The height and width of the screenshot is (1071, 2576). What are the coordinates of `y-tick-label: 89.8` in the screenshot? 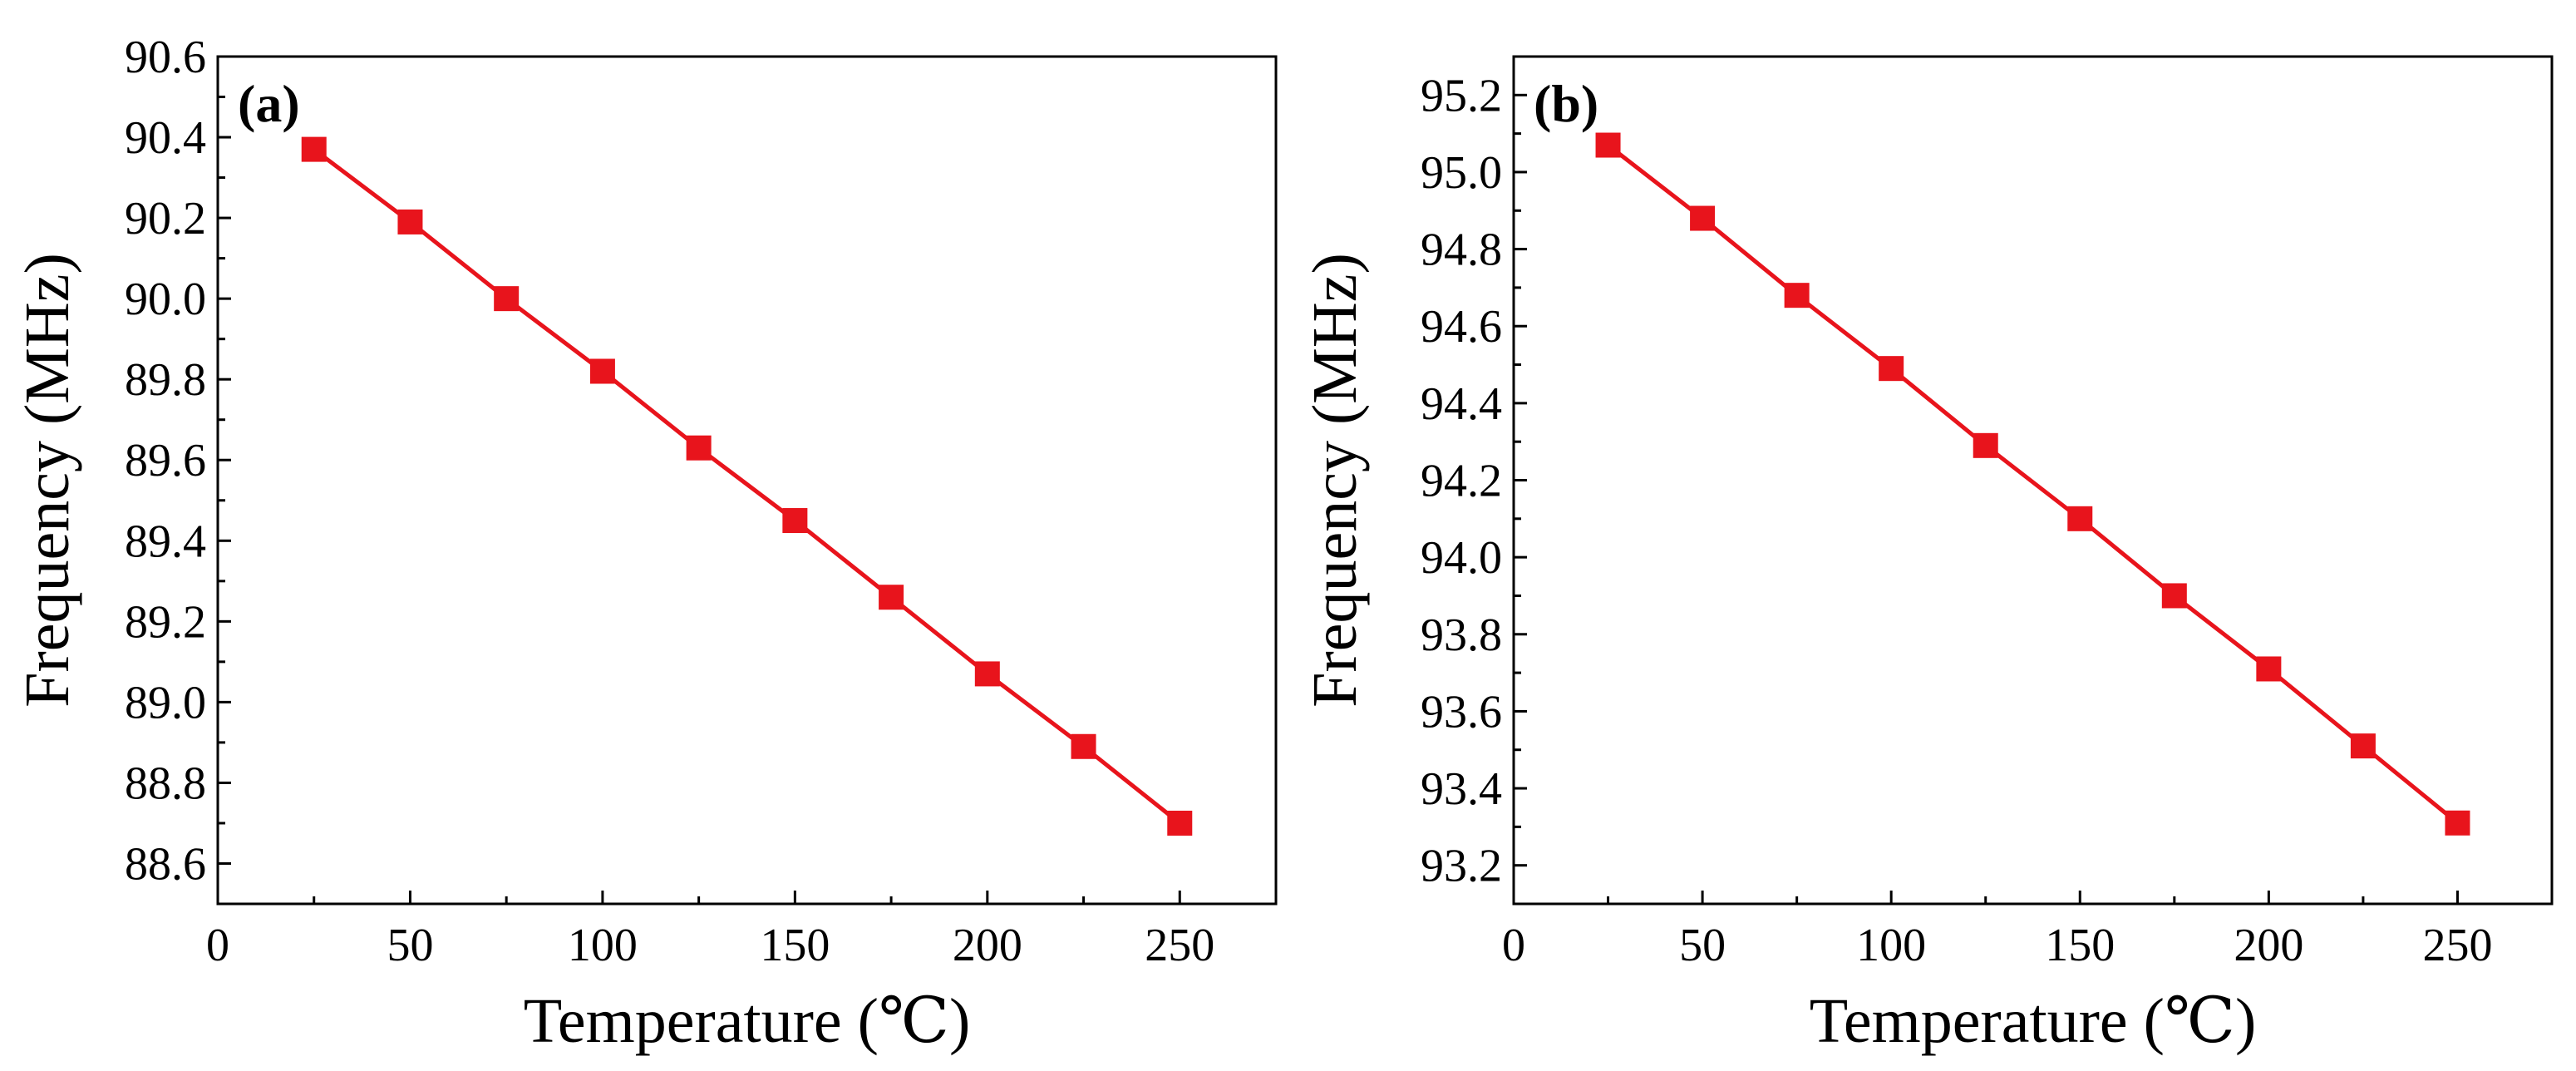 It's located at (165, 380).